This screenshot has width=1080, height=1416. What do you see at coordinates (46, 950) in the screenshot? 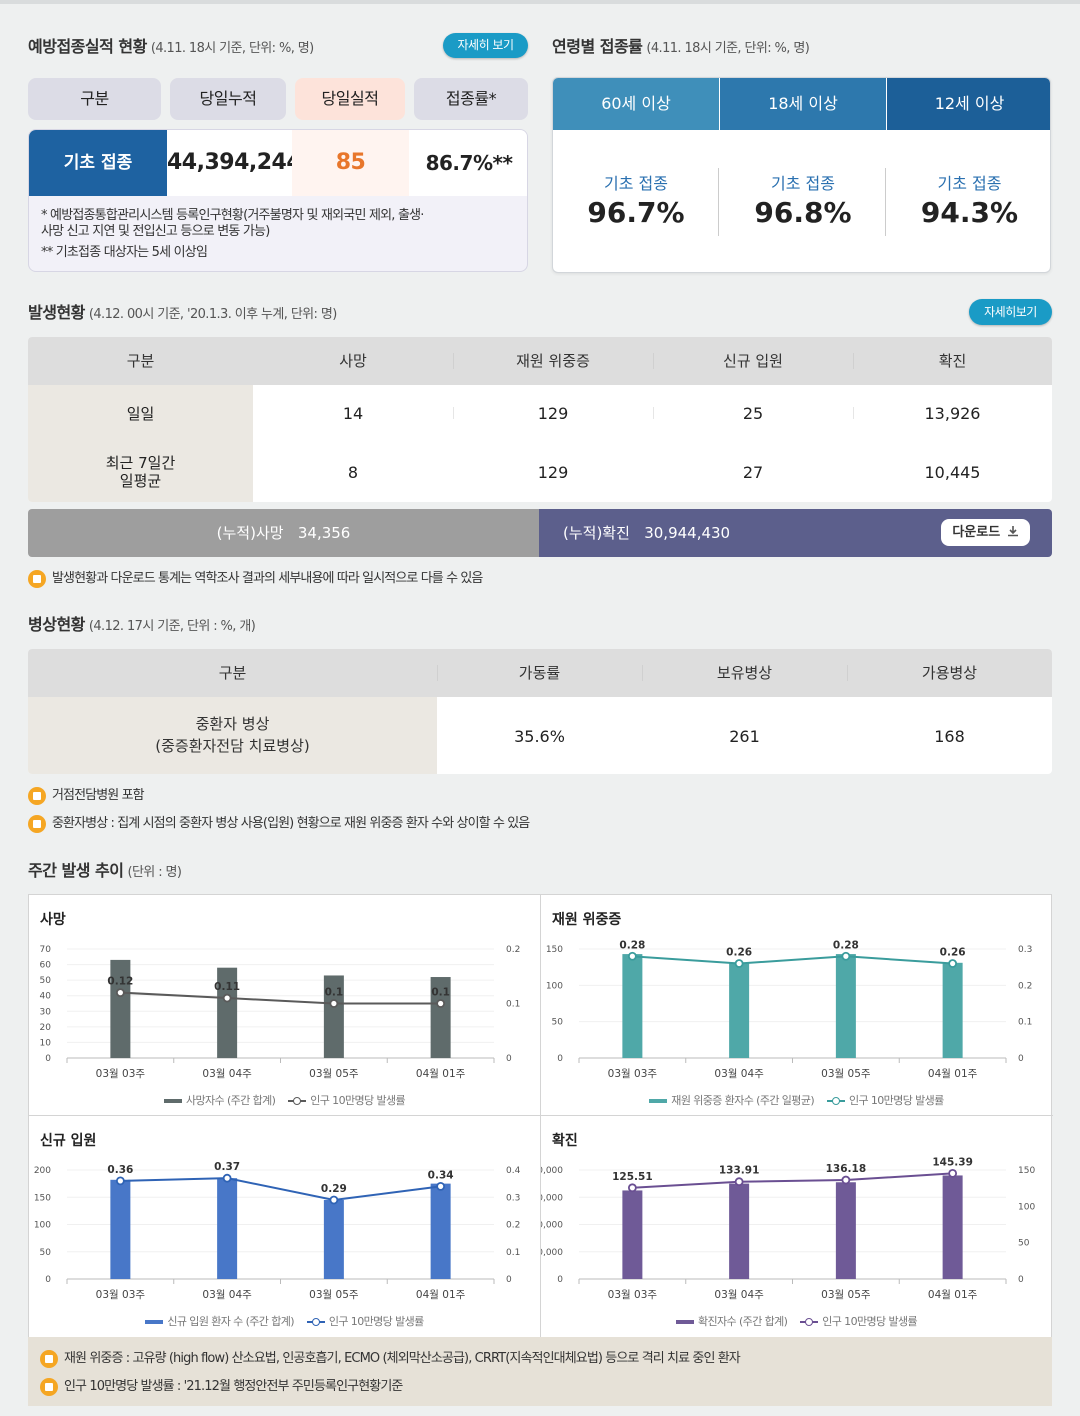
I see `y-tick-label: 70` at bounding box center [46, 950].